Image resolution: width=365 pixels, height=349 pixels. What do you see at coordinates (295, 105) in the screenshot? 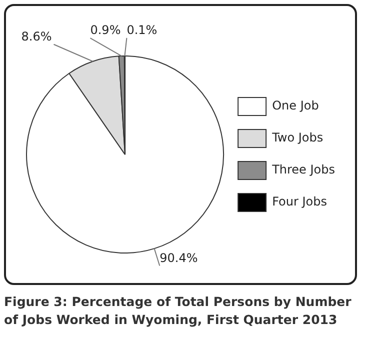
I see `legend-label: One Job` at bounding box center [295, 105].